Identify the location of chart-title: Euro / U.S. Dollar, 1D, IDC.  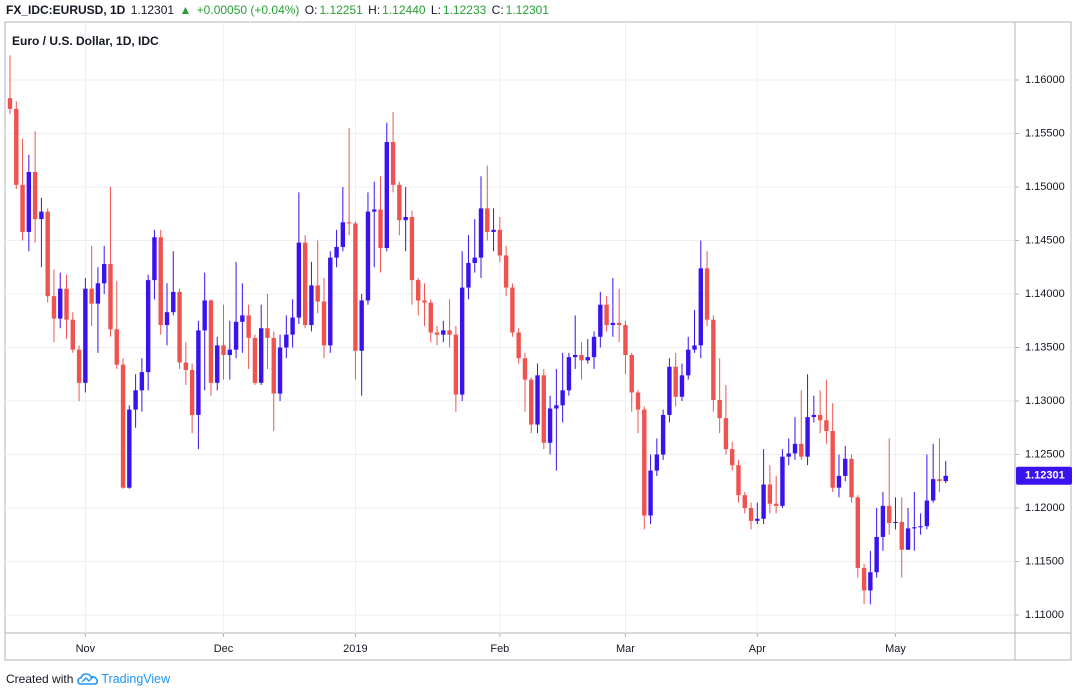
(85, 41).